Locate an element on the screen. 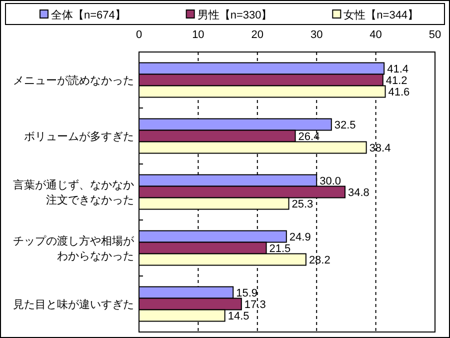 The image size is (450, 338). data-label: 25.3 is located at coordinates (303, 204).